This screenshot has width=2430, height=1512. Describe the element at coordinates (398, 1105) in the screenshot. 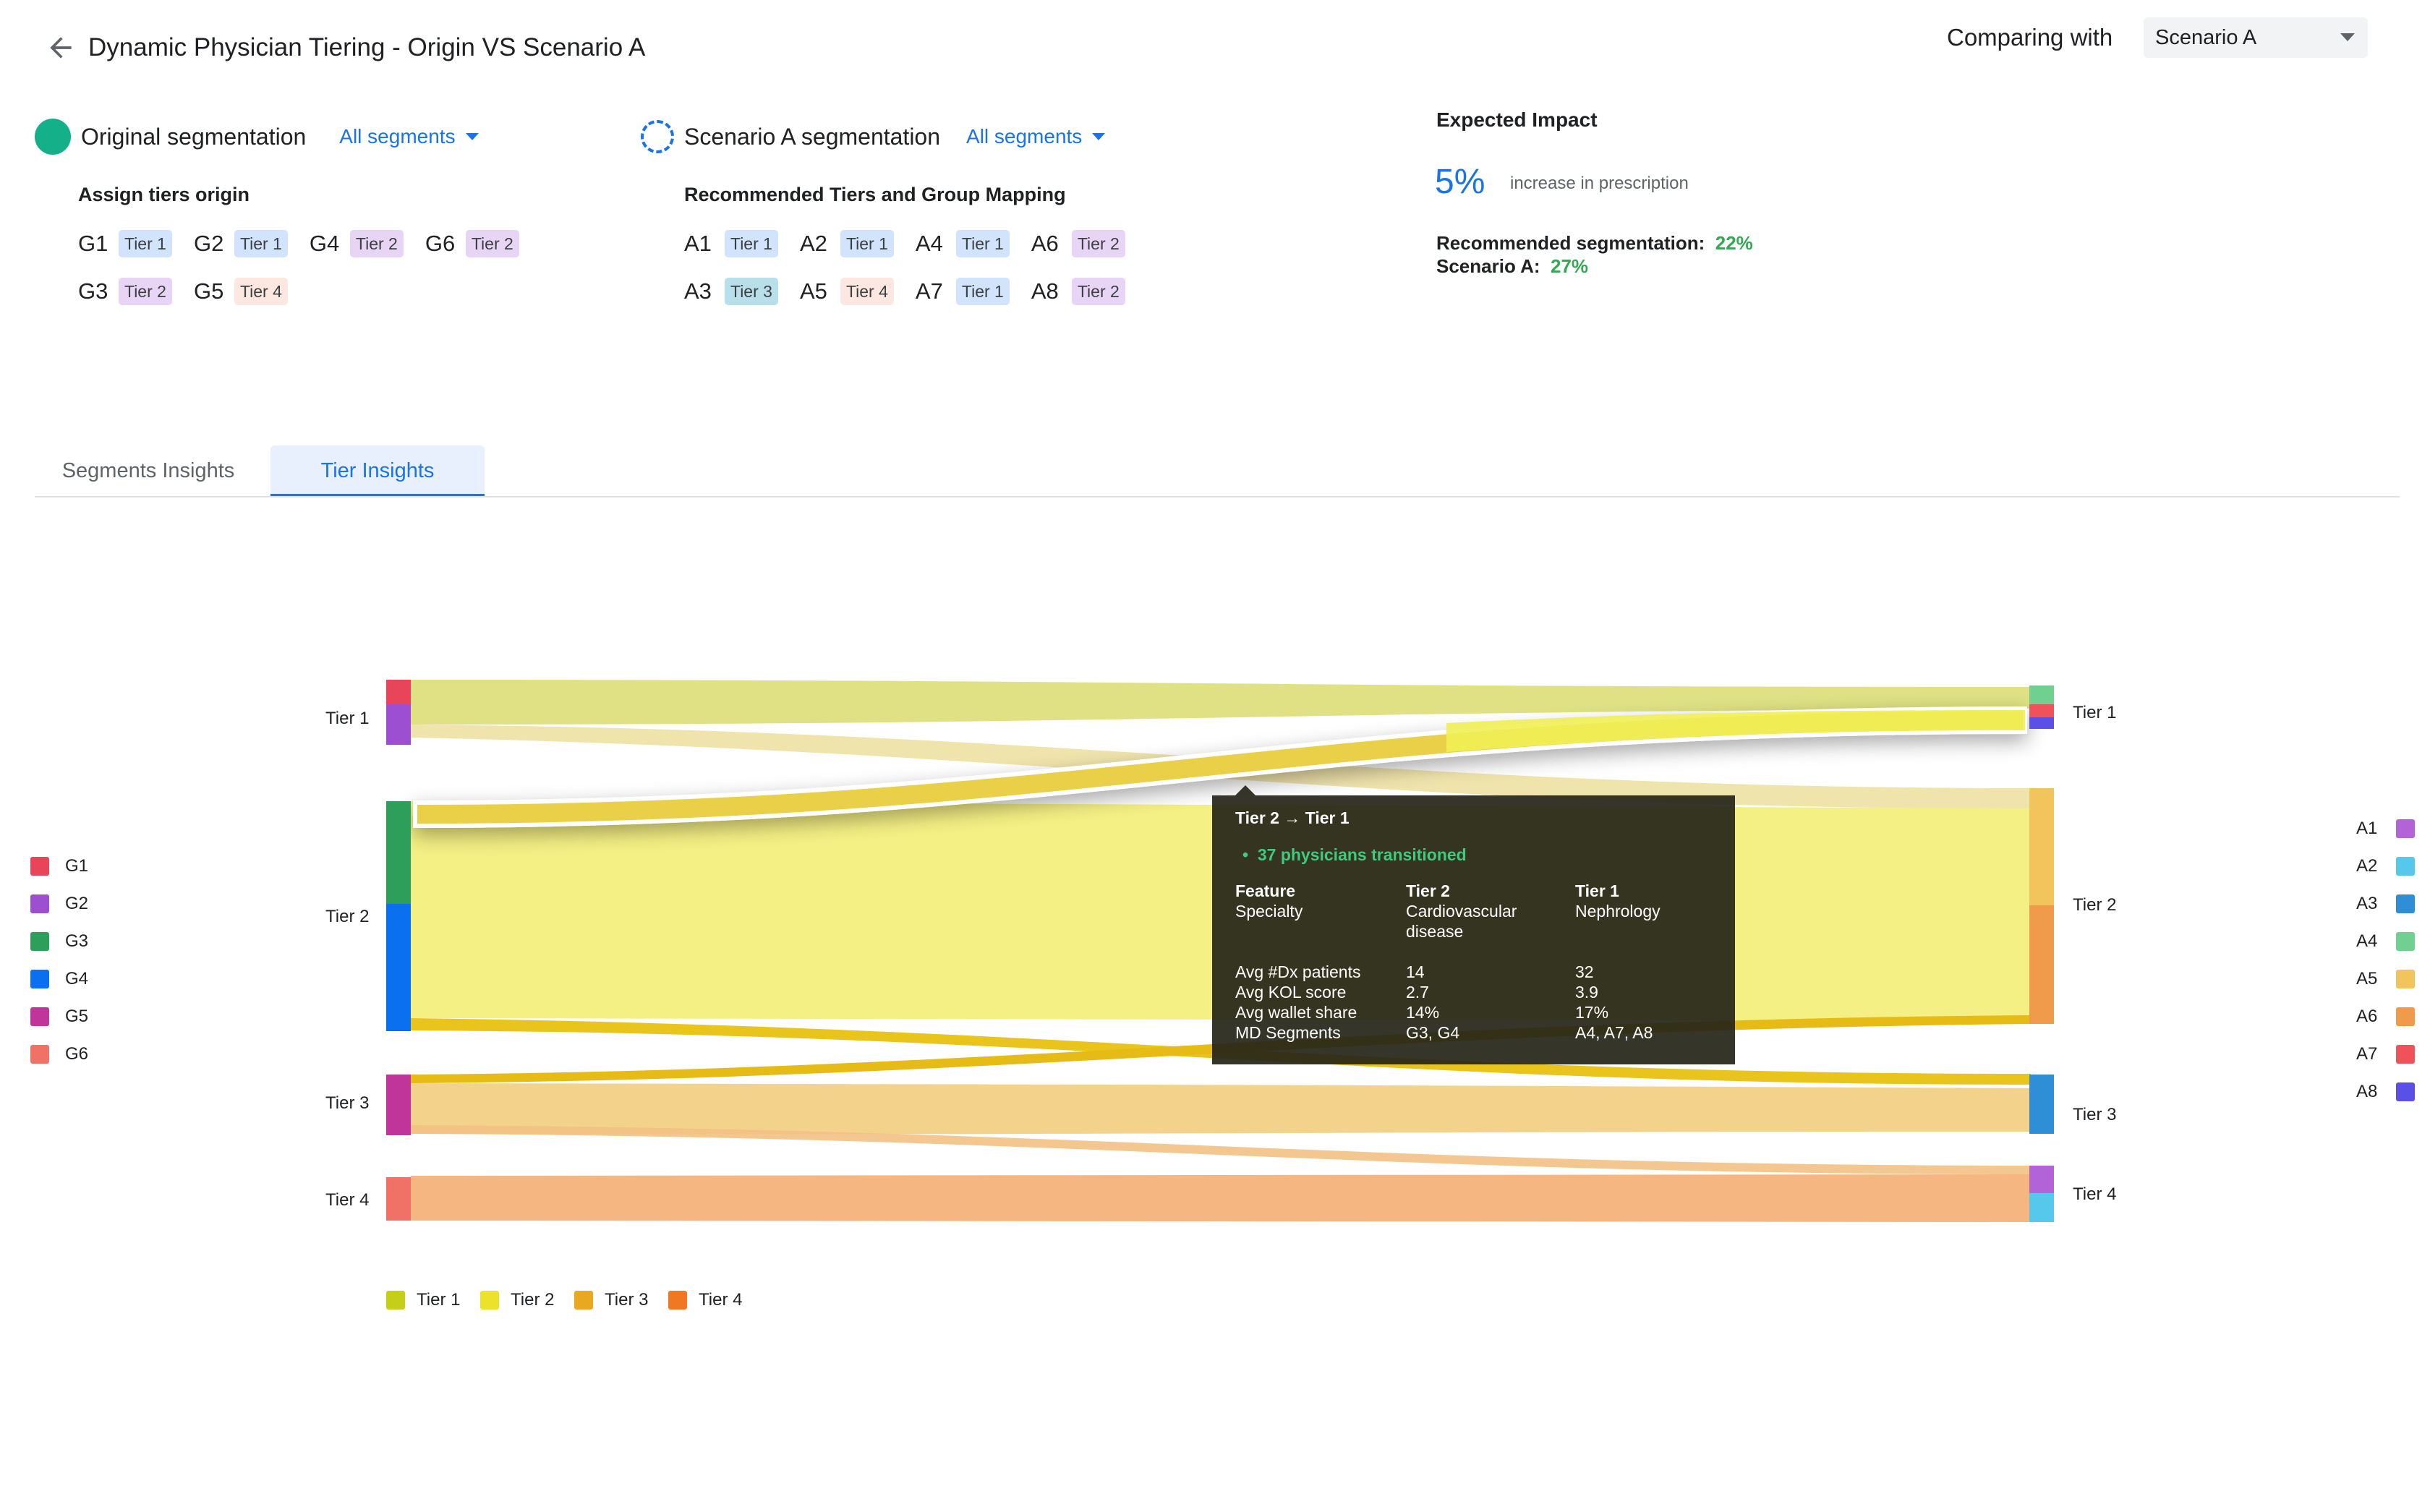

I see `node-left-tier3-g5` at that location.